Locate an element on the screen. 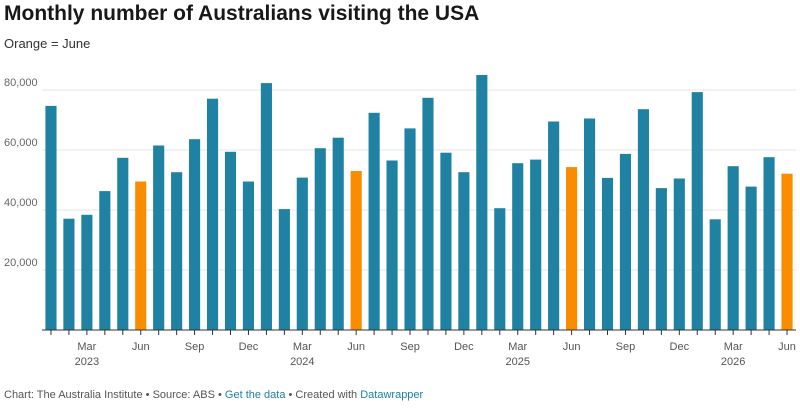  get-data-link: Get the data is located at coordinates (255, 395).